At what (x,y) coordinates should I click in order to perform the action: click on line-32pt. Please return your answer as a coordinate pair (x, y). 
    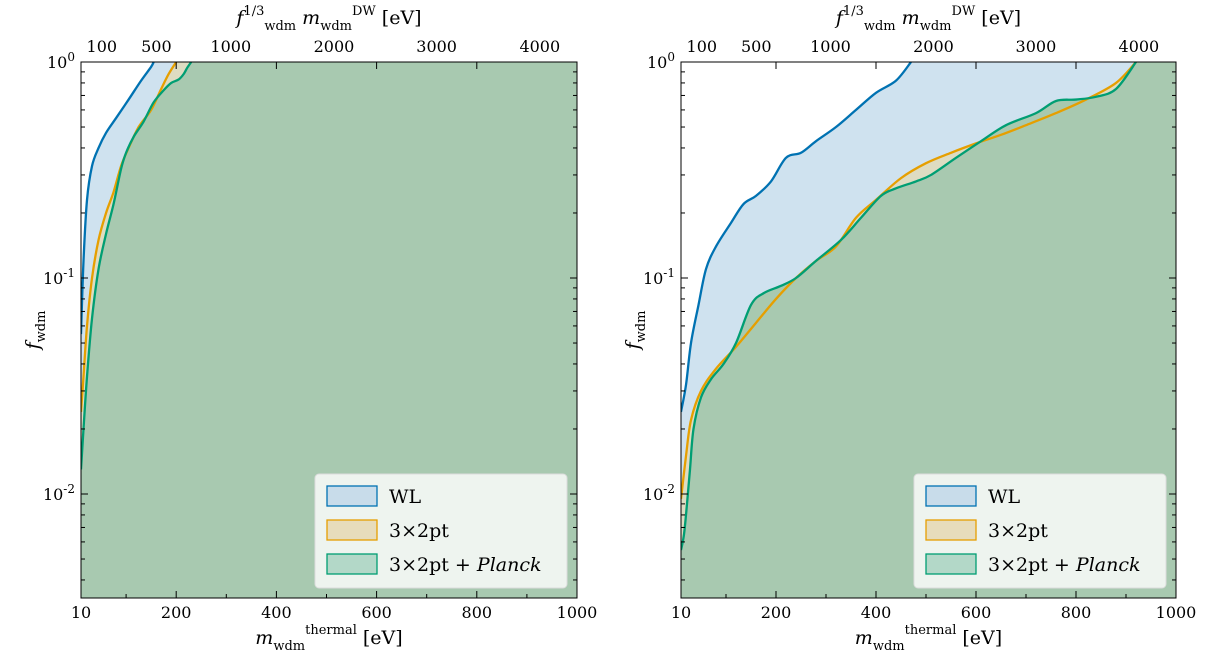
    Looking at the image, I should click on (129, 237).